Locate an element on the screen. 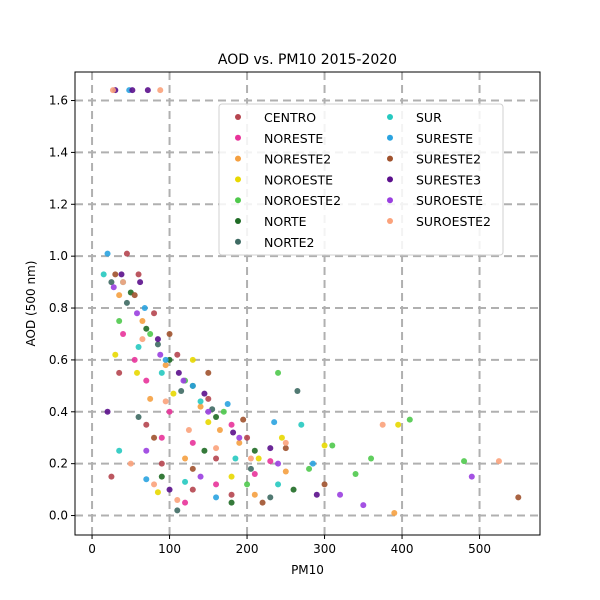 The width and height of the screenshot is (600, 600). legend-label: NORTE is located at coordinates (285, 221).